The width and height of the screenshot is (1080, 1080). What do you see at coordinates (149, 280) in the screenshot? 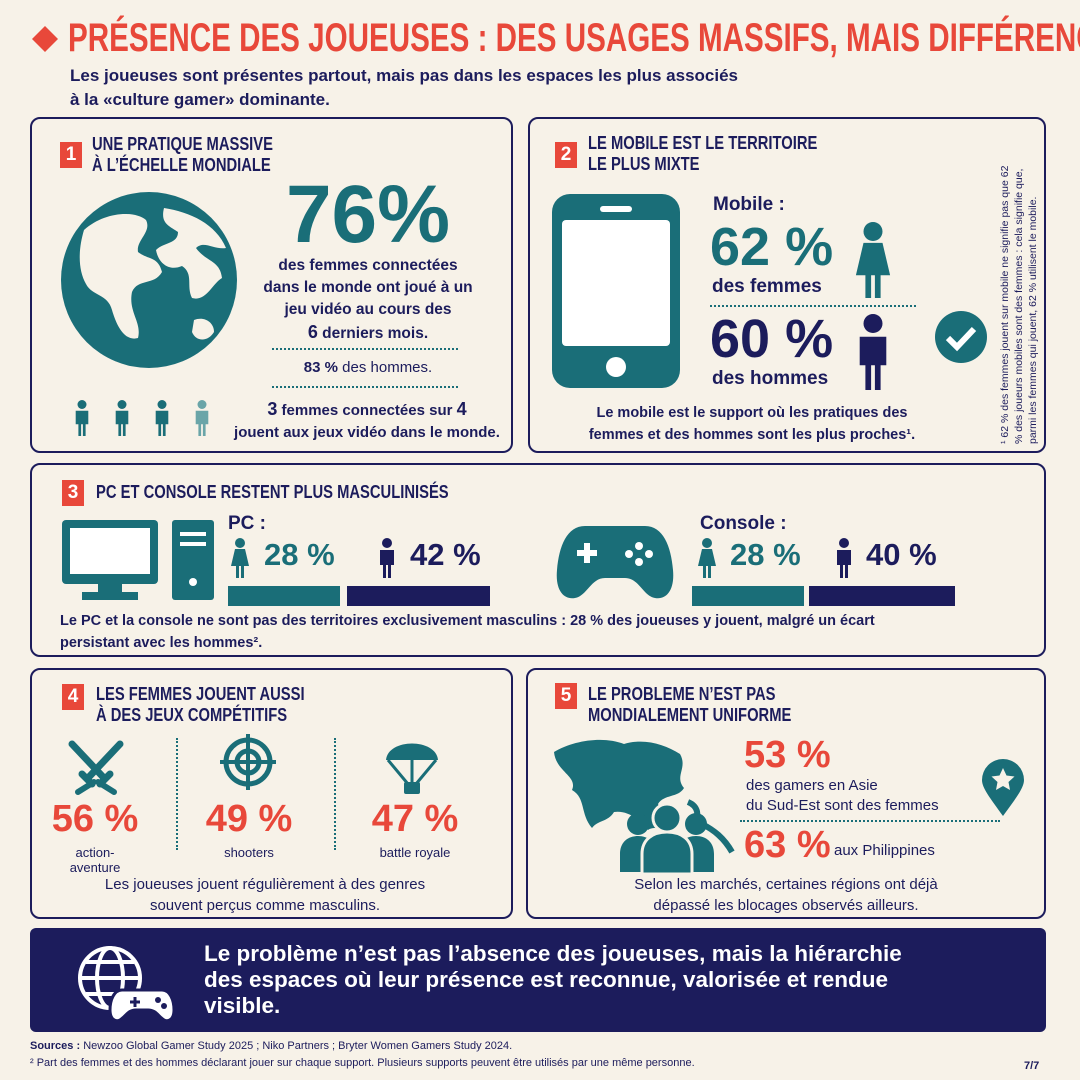
I see `globe-icon` at bounding box center [149, 280].